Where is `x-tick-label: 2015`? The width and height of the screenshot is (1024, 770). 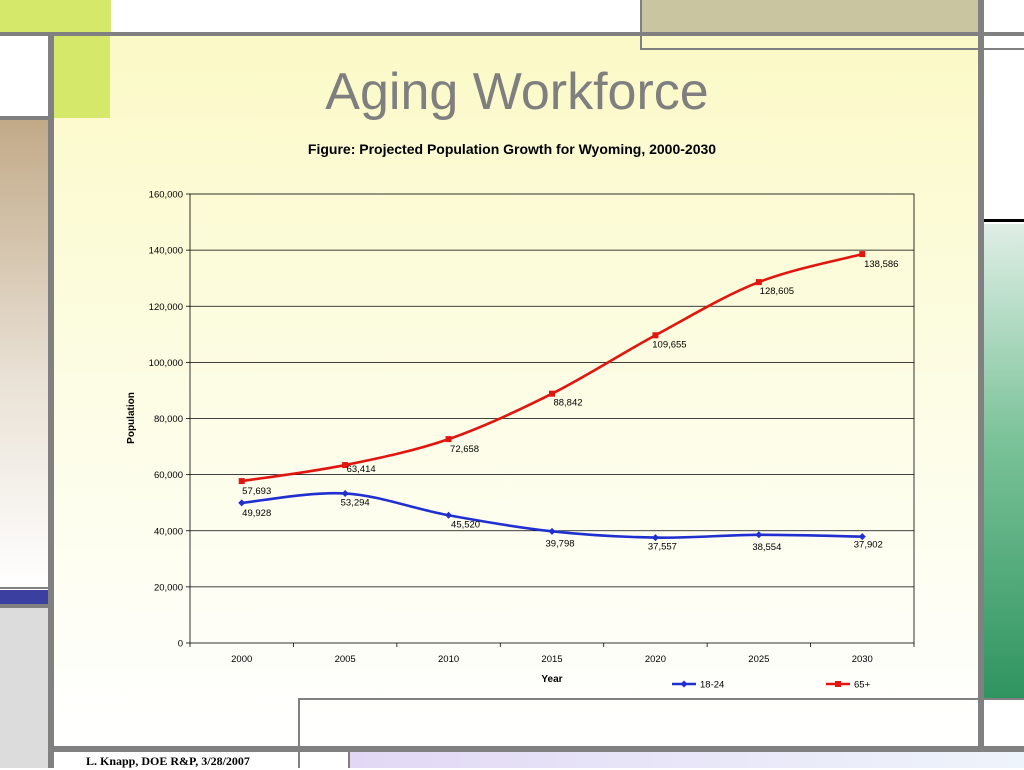
x-tick-label: 2015 is located at coordinates (551, 659).